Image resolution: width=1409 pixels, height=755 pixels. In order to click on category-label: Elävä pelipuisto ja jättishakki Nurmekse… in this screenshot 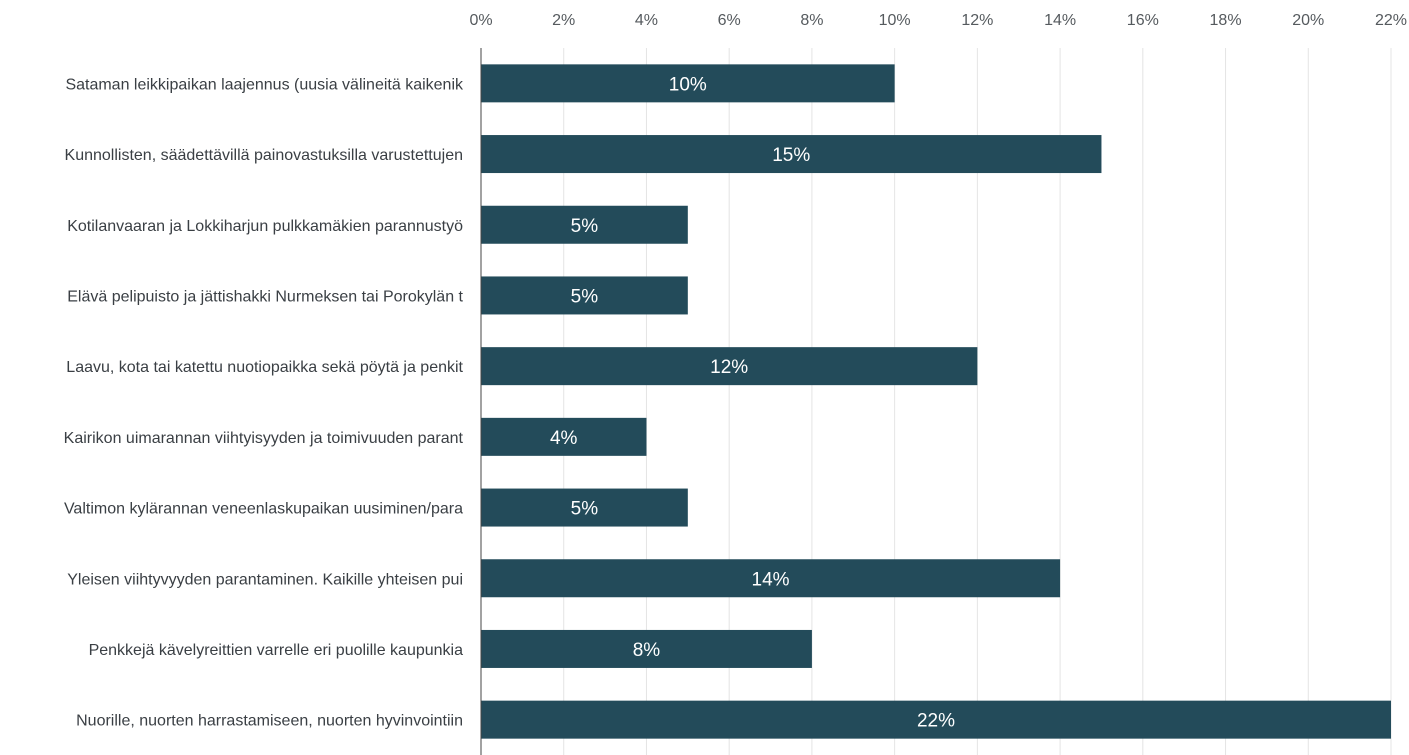, I will do `click(265, 296)`.